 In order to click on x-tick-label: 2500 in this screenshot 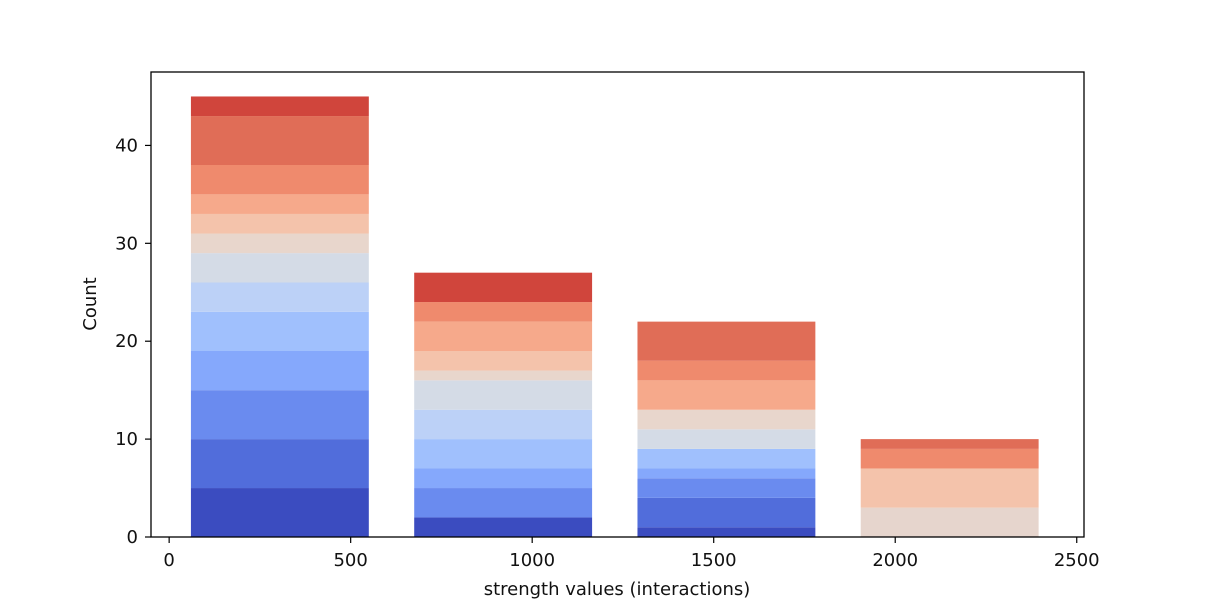, I will do `click(1077, 560)`.